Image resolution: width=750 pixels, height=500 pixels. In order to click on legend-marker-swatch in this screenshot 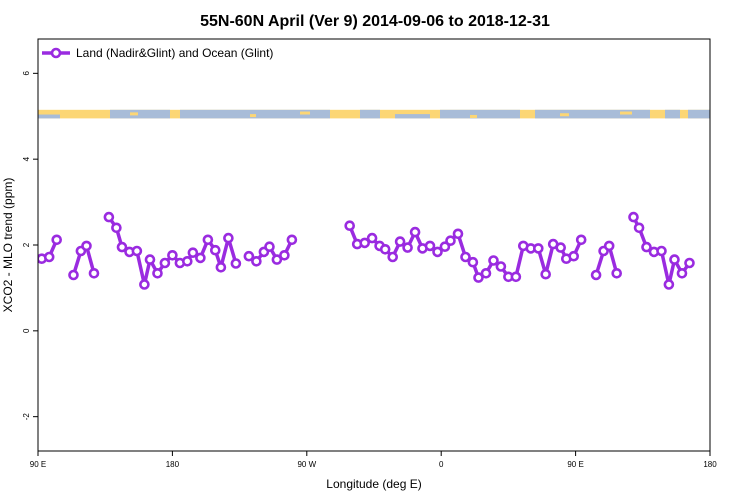, I will do `click(56, 53)`.